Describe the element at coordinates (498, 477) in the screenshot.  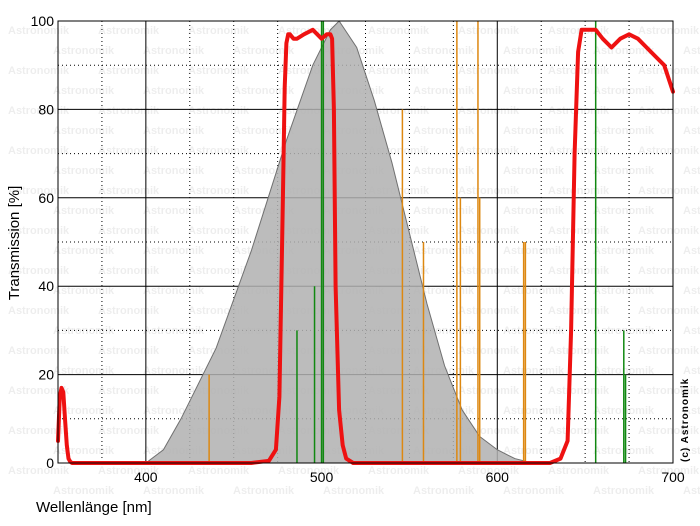
I see `x-tick-label: 600` at that location.